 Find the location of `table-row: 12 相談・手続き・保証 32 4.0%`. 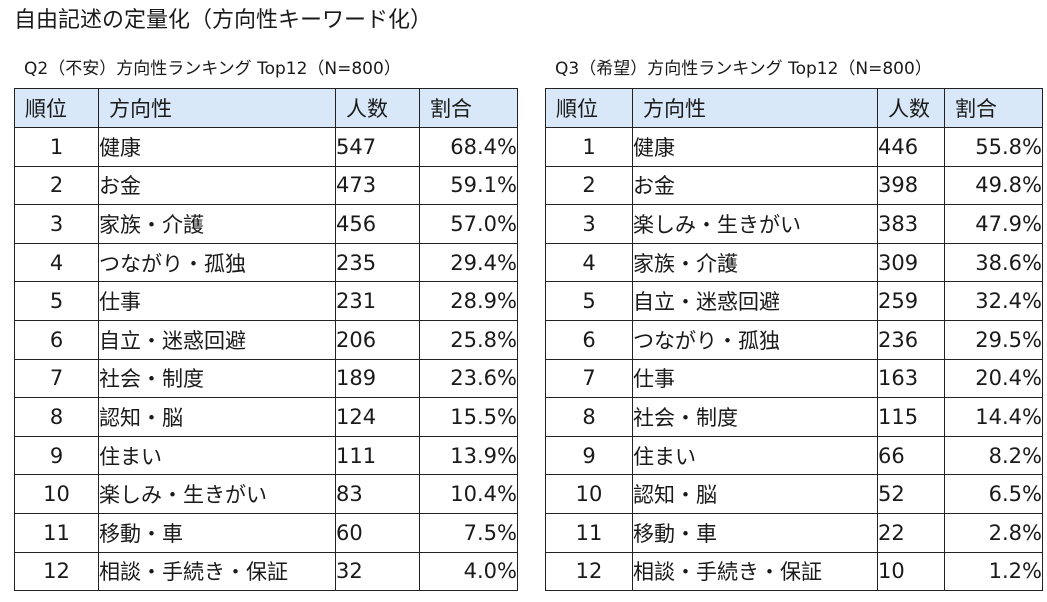

table-row: 12 相談・手続き・保証 32 4.0% is located at coordinates (266, 571).